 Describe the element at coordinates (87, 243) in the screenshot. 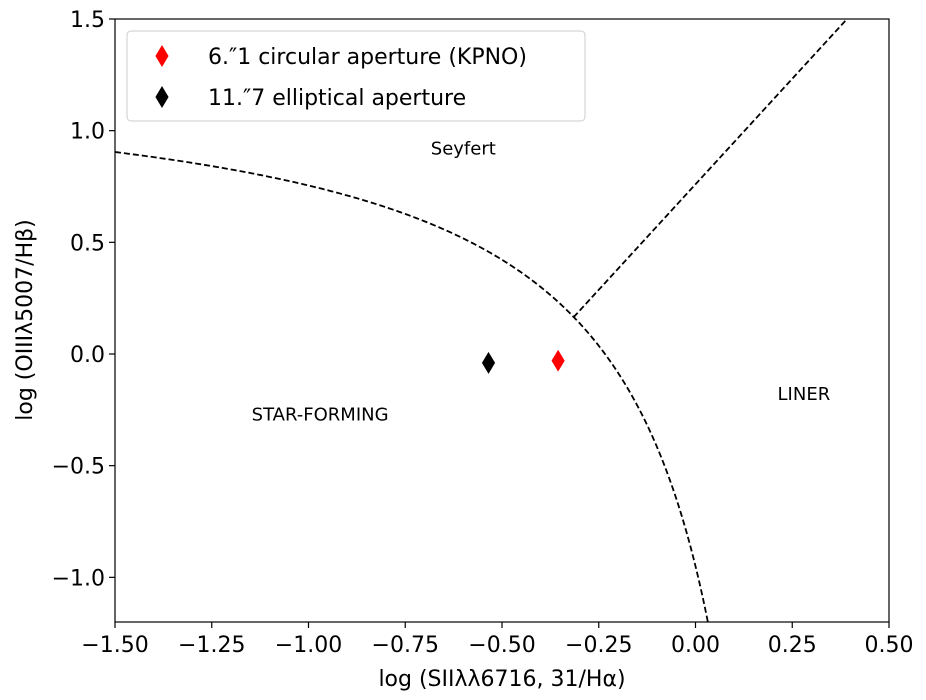

I see `y-tick-label: 0.5` at that location.